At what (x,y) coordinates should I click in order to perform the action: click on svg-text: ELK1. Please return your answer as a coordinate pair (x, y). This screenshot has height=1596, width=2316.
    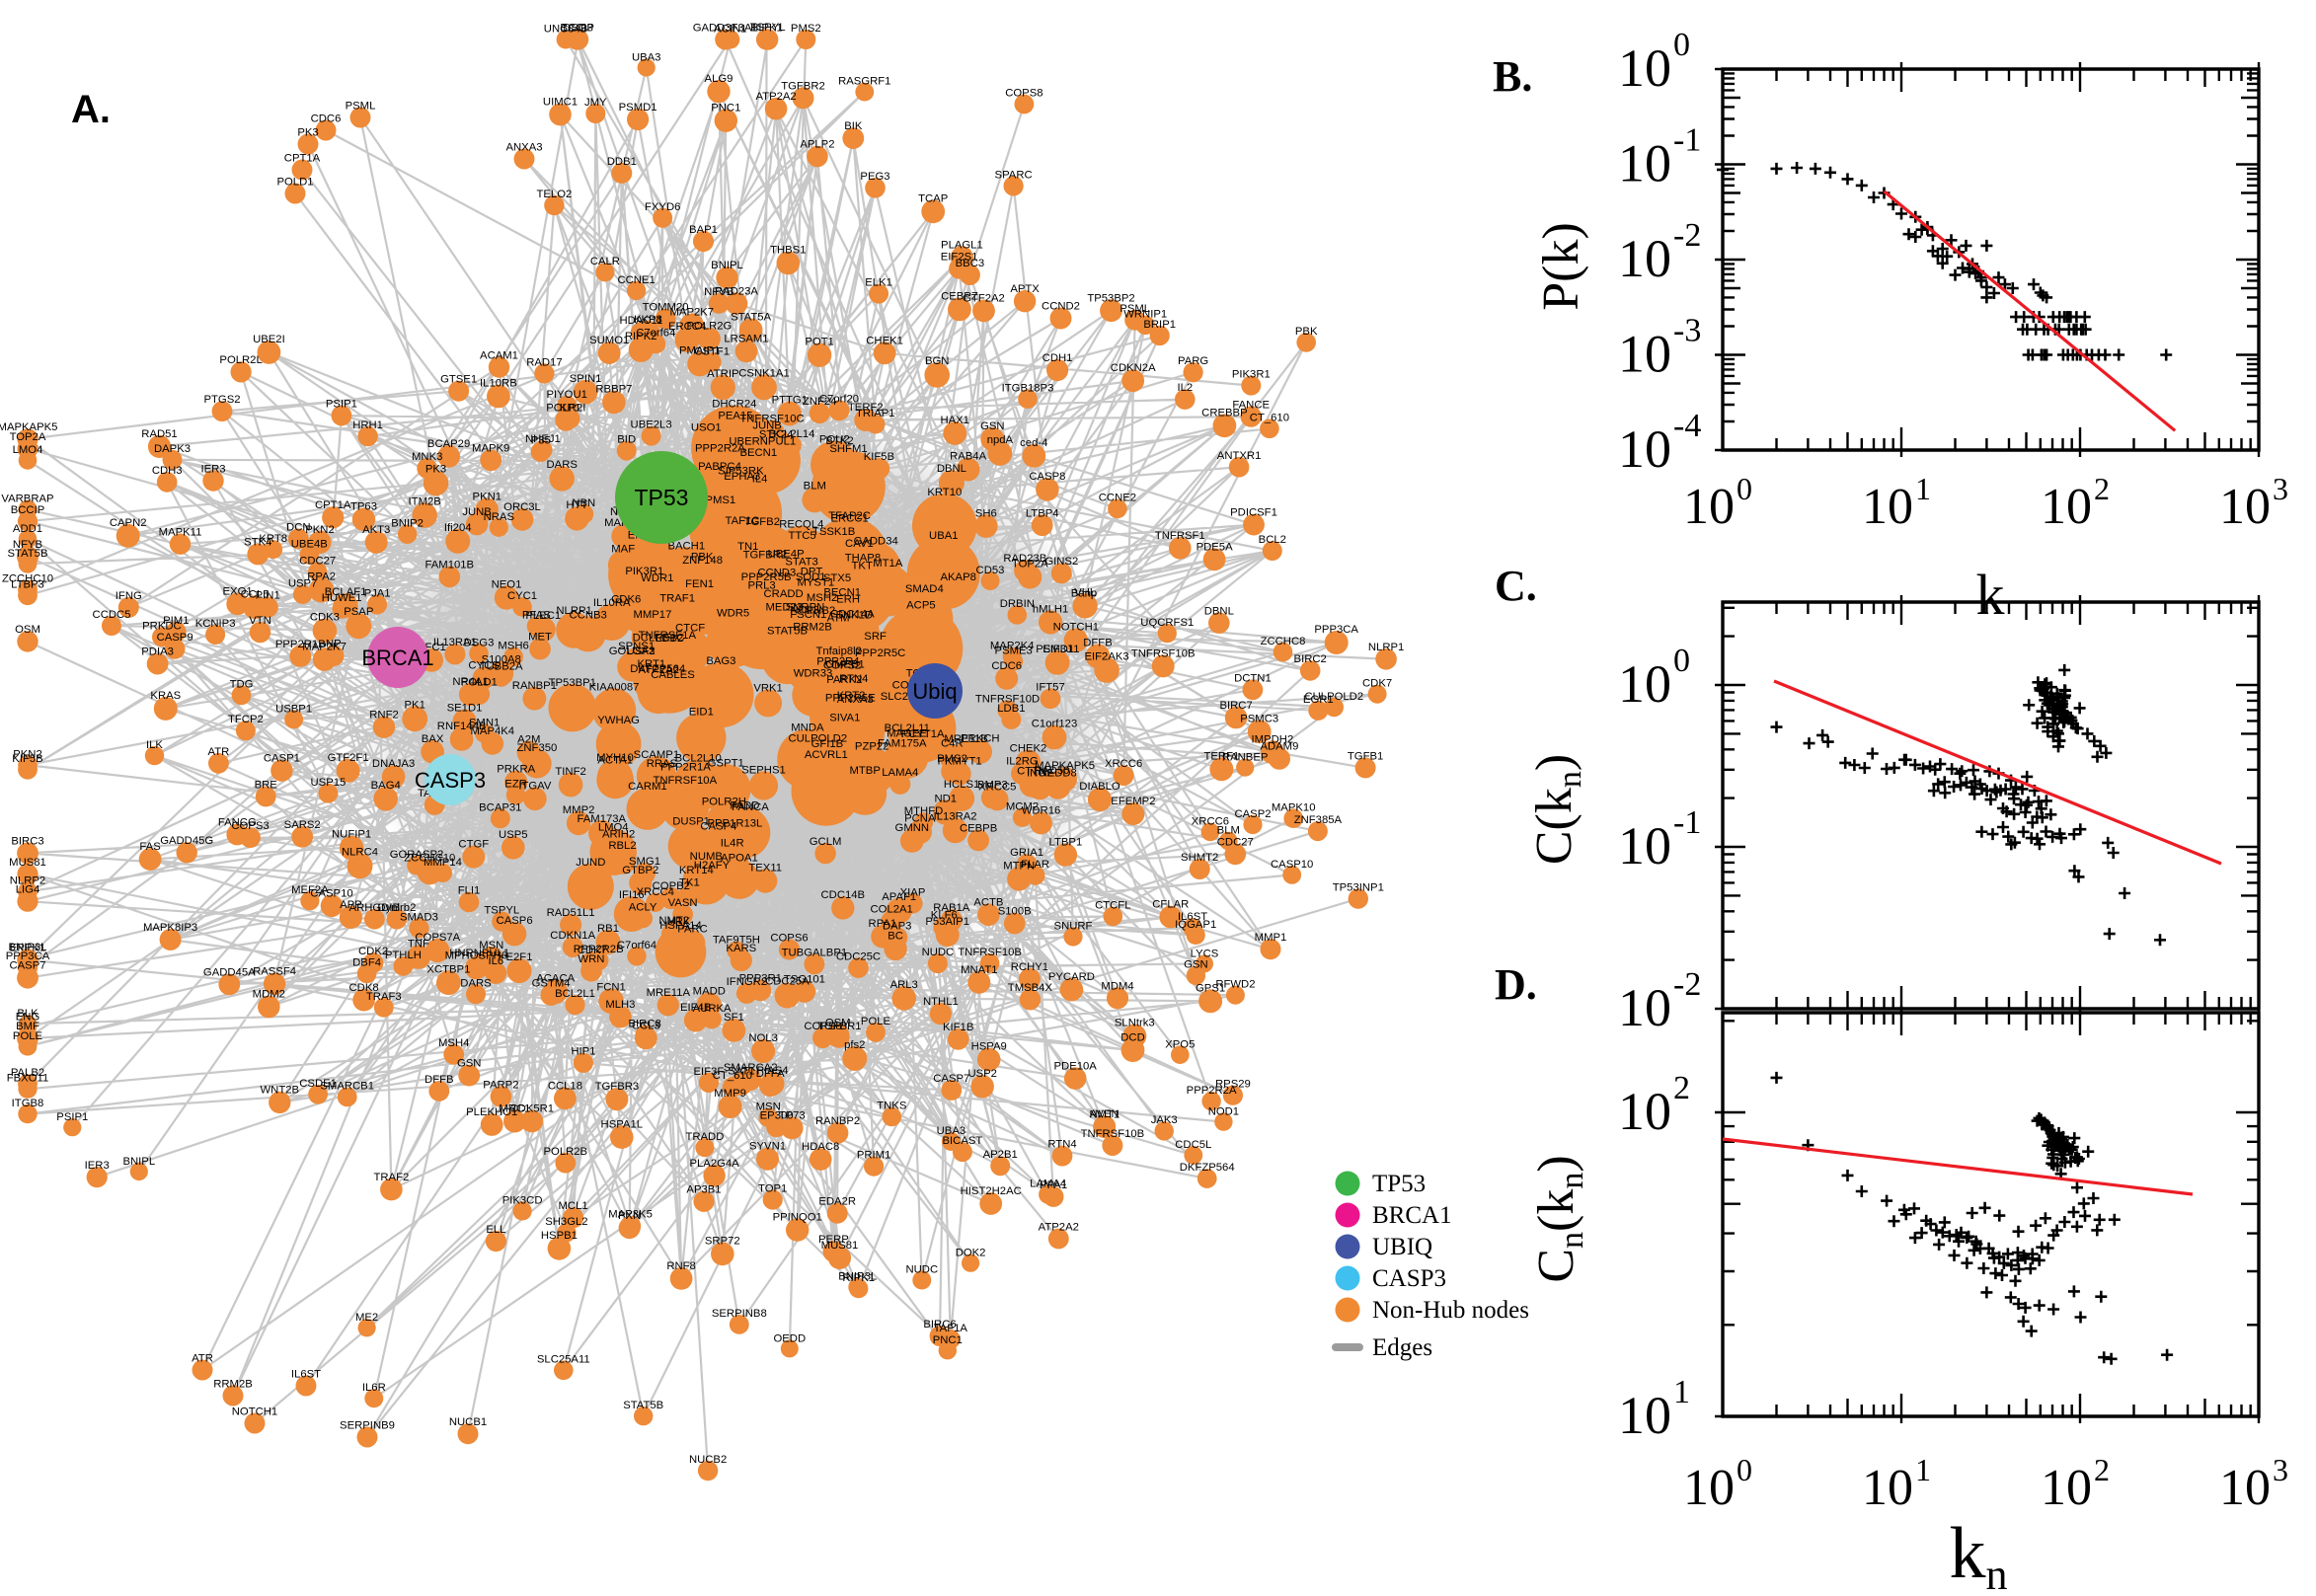
    Looking at the image, I should click on (878, 283).